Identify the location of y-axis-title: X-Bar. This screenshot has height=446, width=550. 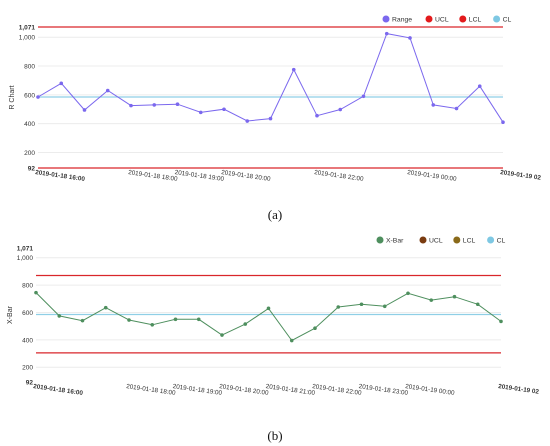
(10, 314).